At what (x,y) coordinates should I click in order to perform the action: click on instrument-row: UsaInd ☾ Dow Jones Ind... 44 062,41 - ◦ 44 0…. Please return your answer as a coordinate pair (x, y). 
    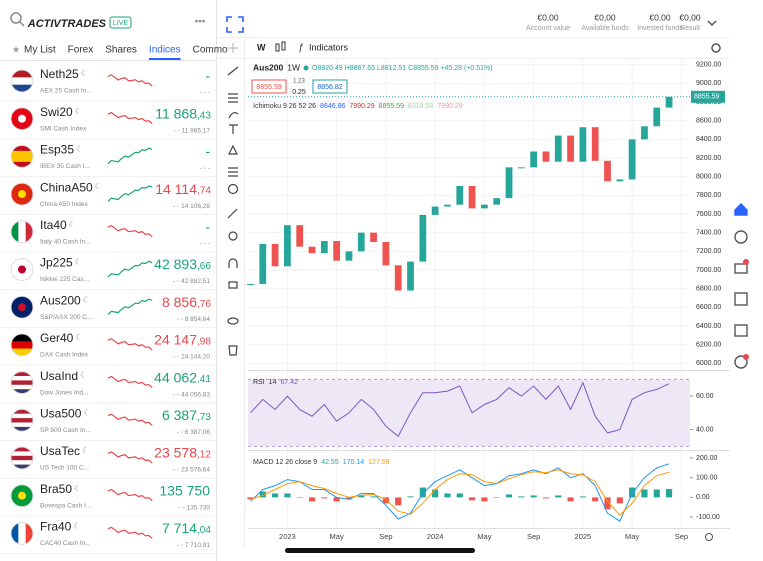
    Looking at the image, I should click on (108, 386).